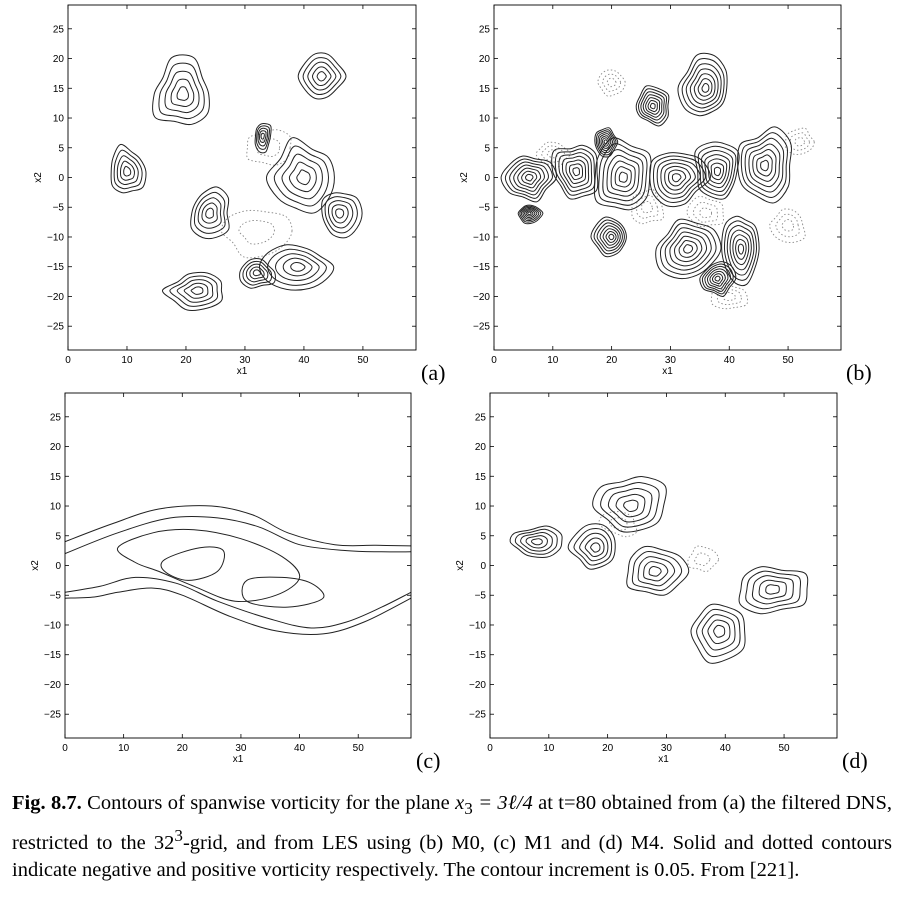 The width and height of the screenshot is (900, 920). Describe the element at coordinates (433, 372) in the screenshot. I see `panel-label: (a)` at that location.